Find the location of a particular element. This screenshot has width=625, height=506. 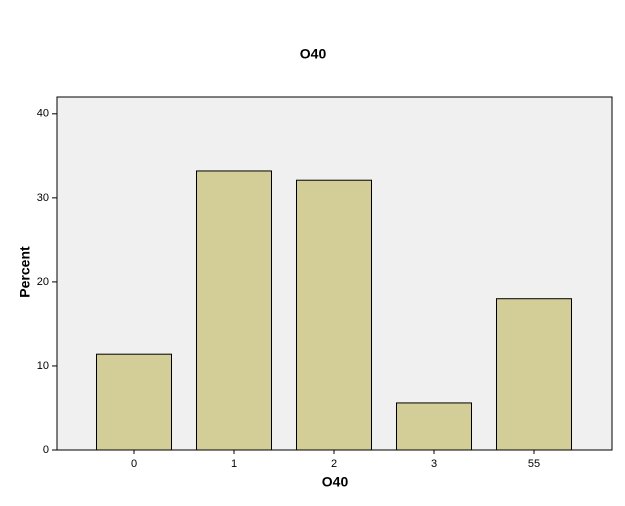

x-tick-label: 0 is located at coordinates (134, 464).